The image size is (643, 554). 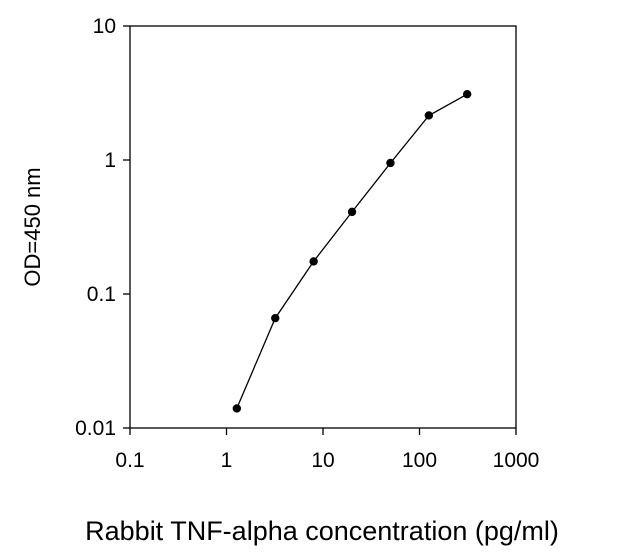 I want to click on x-axis-title: Rabbit TNF-alpha concentration (pg/ml), so click(x=322, y=531).